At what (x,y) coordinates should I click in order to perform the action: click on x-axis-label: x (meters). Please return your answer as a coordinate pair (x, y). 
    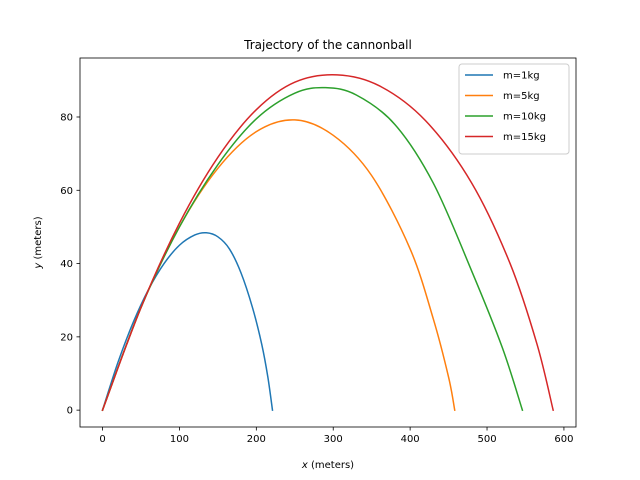
    Looking at the image, I should click on (327, 465).